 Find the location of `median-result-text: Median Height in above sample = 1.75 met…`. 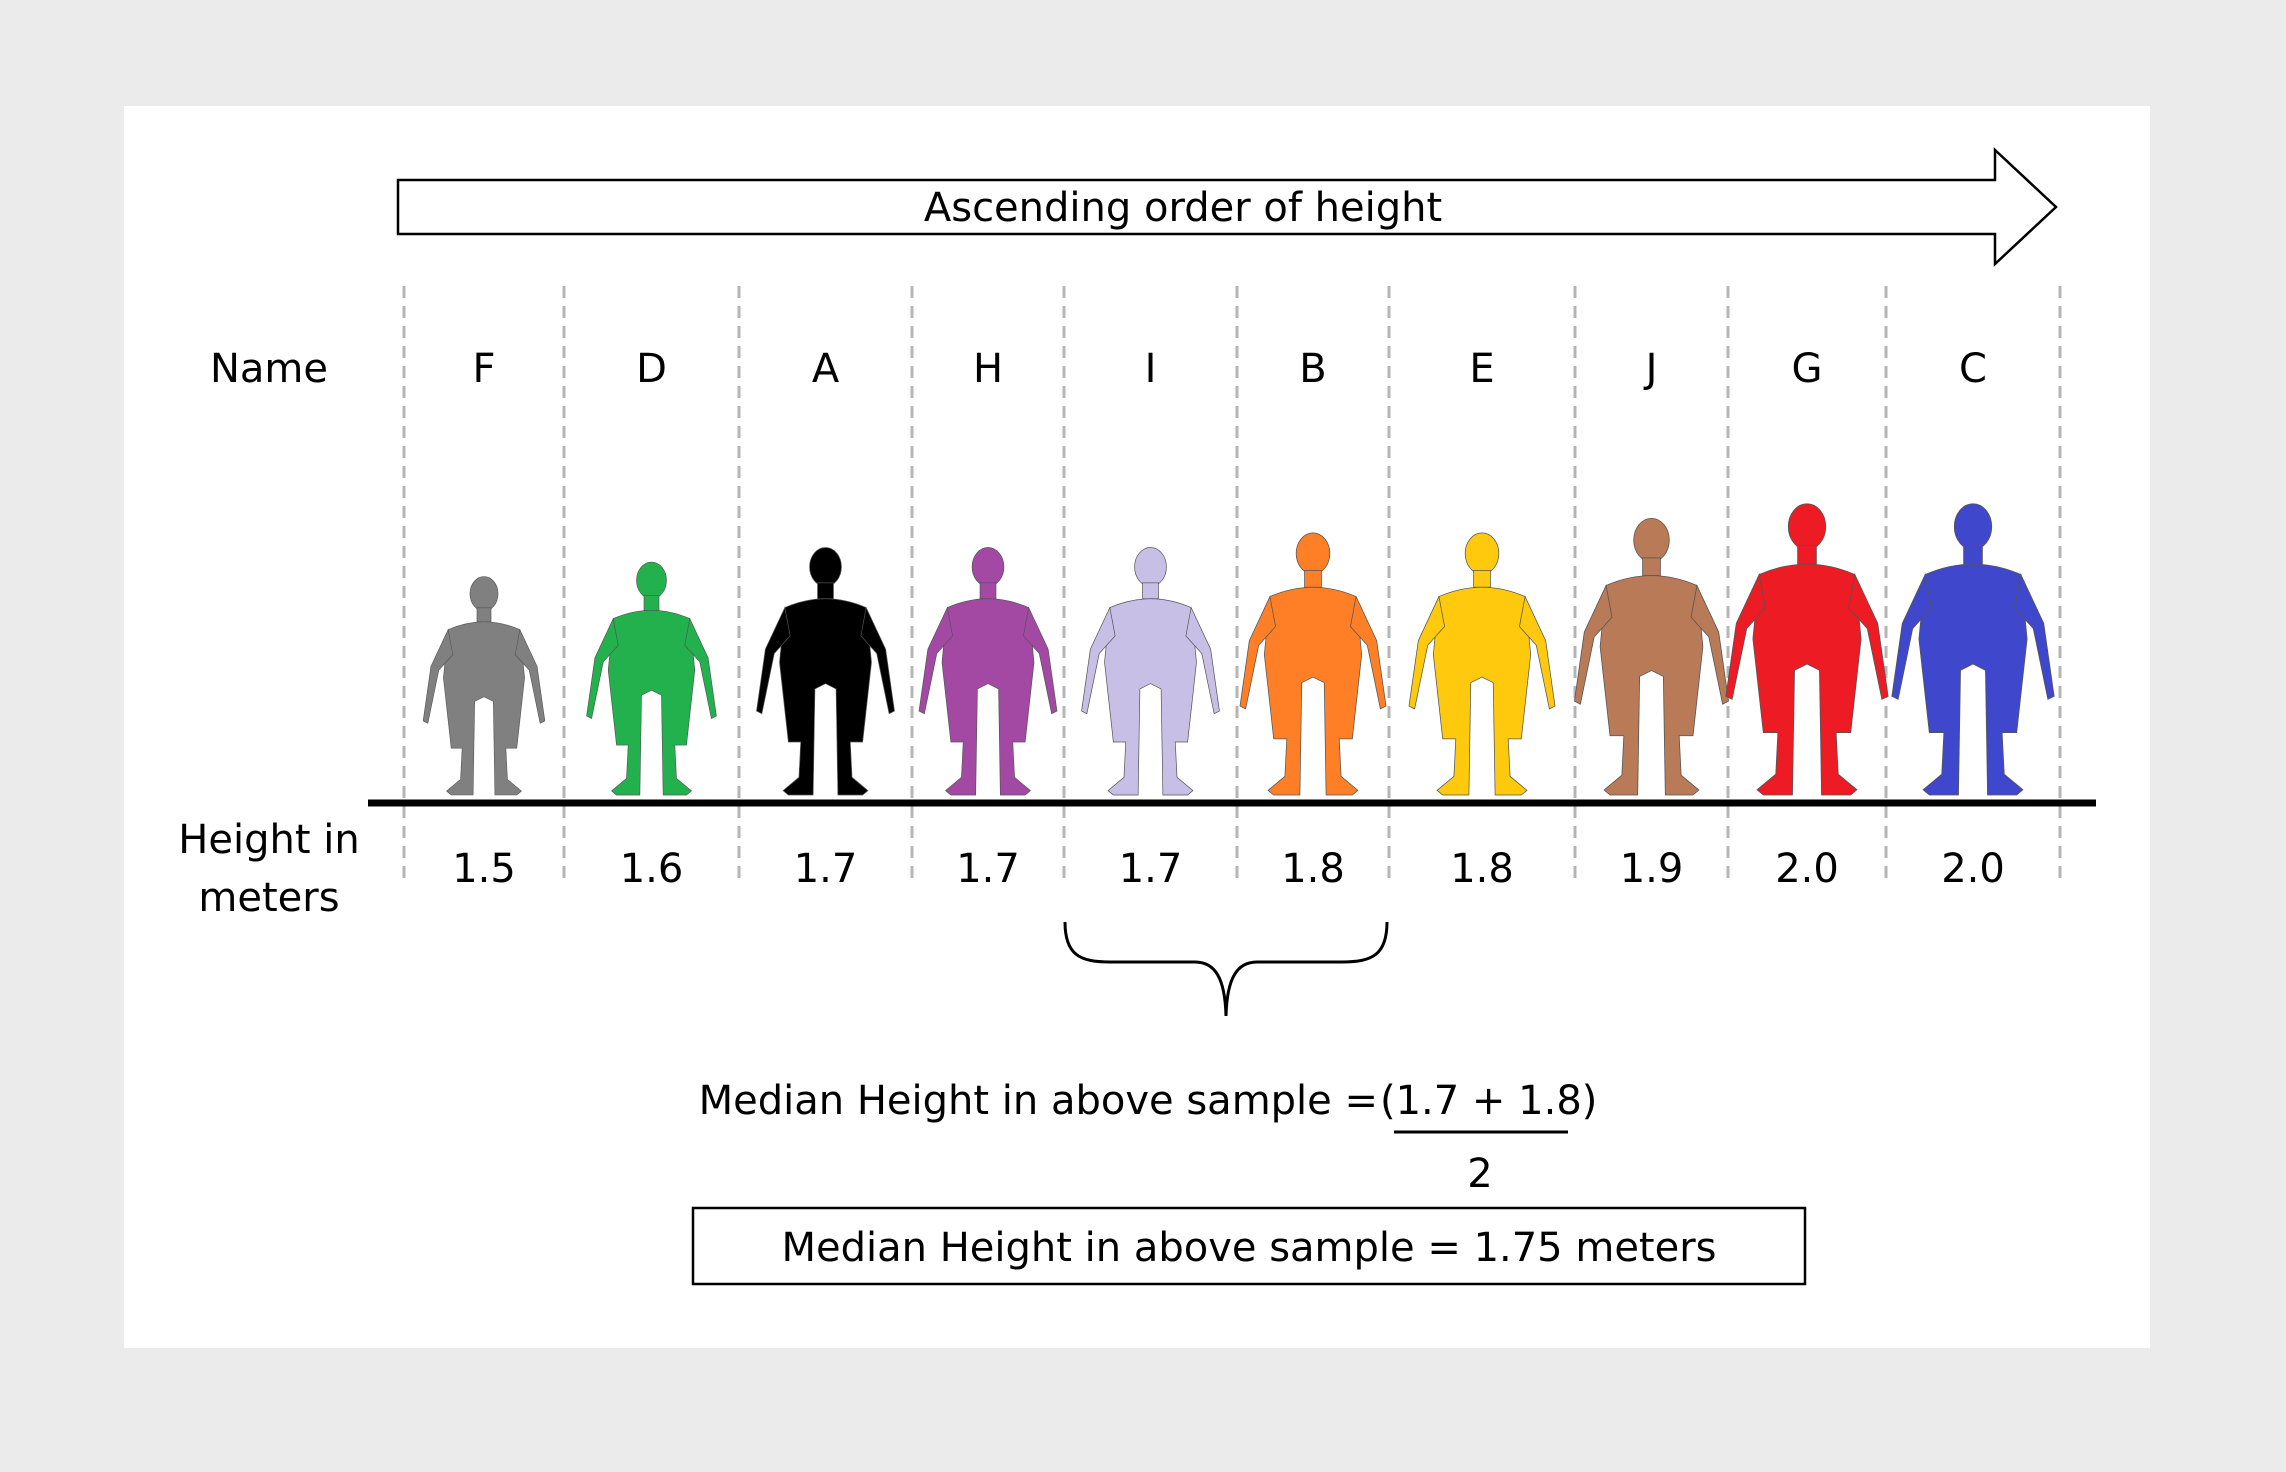

median-result-text: Median Height in above sample = 1.75 met… is located at coordinates (1249, 1248).